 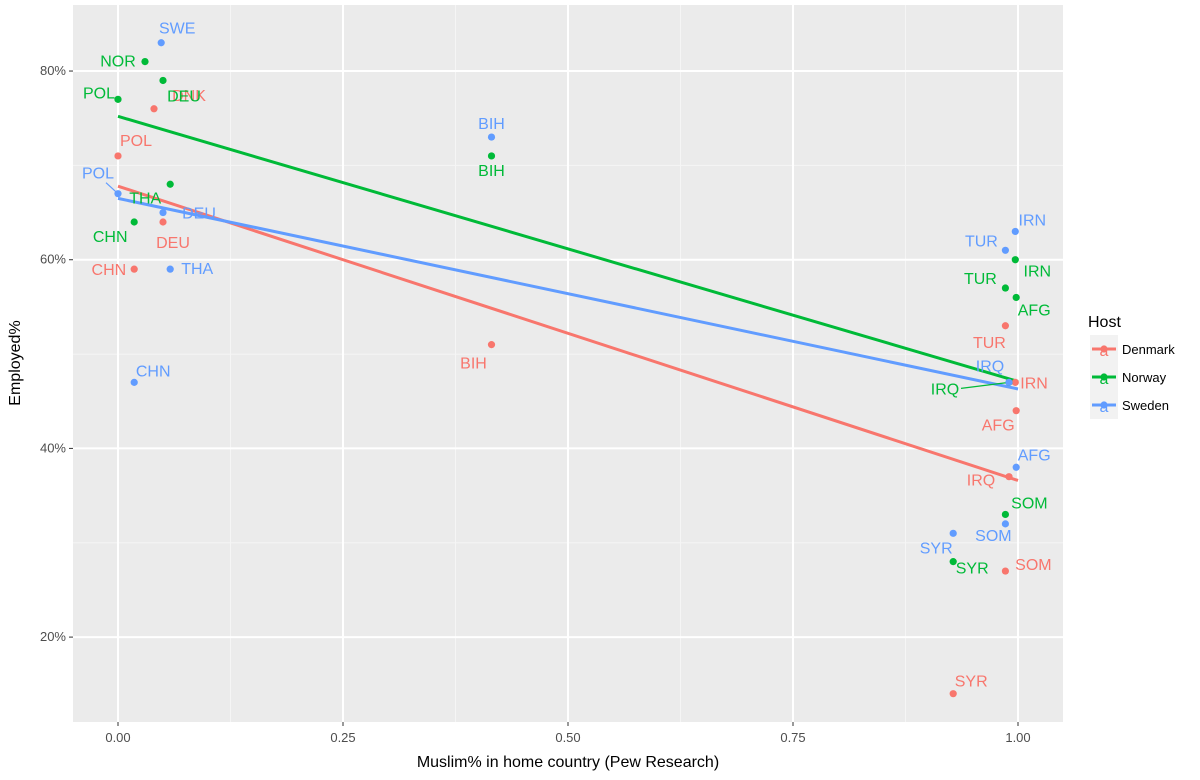 What do you see at coordinates (56, 353) in the screenshot?
I see `y-axis: 20% 40% 60% 80%` at bounding box center [56, 353].